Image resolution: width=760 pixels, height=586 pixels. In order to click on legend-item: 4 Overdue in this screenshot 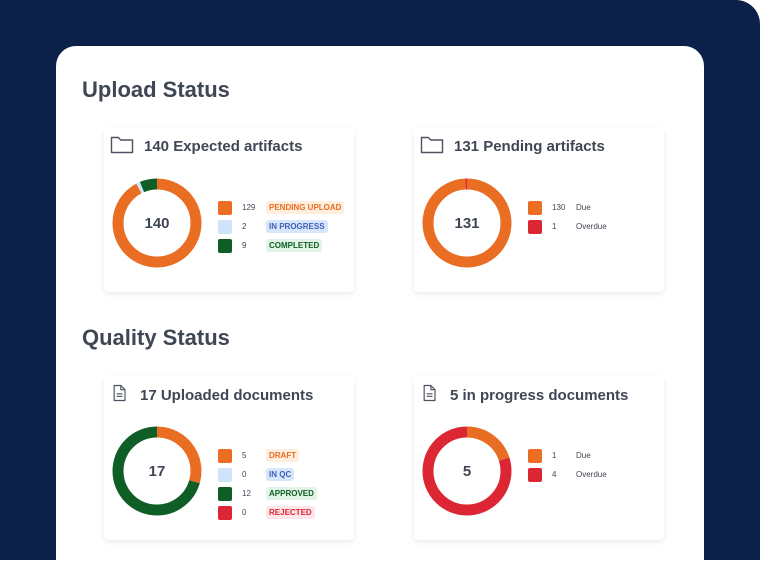, I will do `click(567, 474)`.